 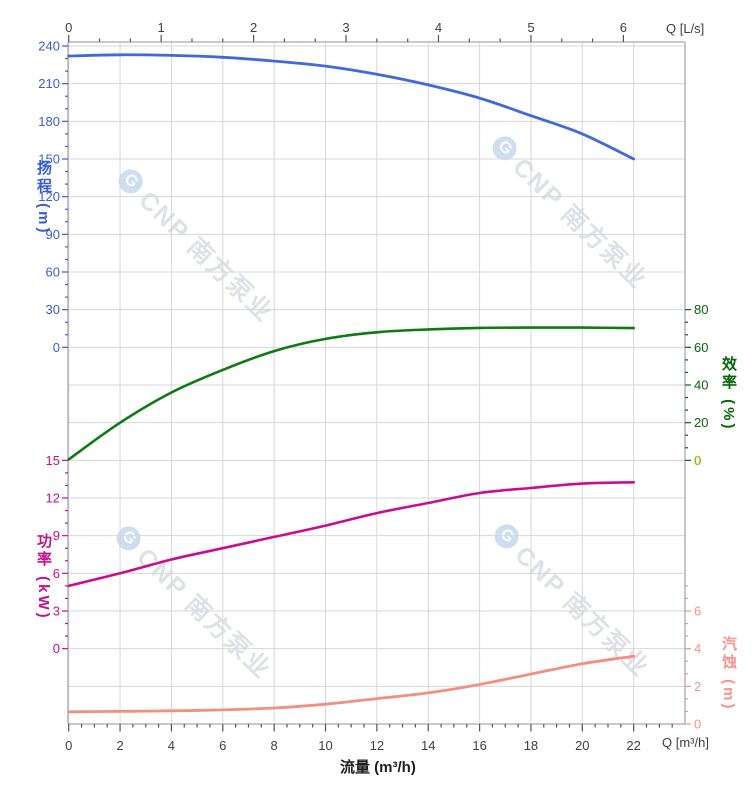 What do you see at coordinates (701, 309) in the screenshot?
I see `svg-text: 80` at bounding box center [701, 309].